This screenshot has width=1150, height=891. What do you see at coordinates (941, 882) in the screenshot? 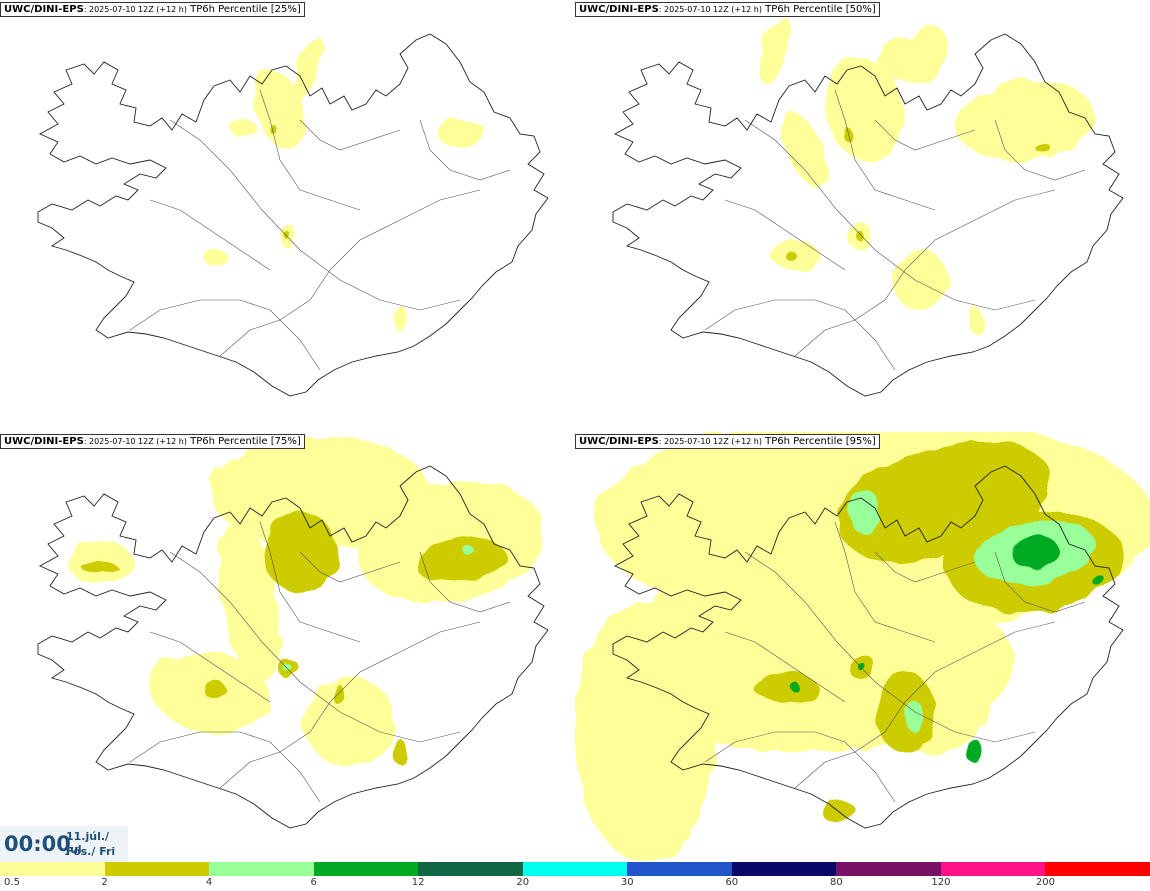
I see `legend-label: 120` at bounding box center [941, 882].